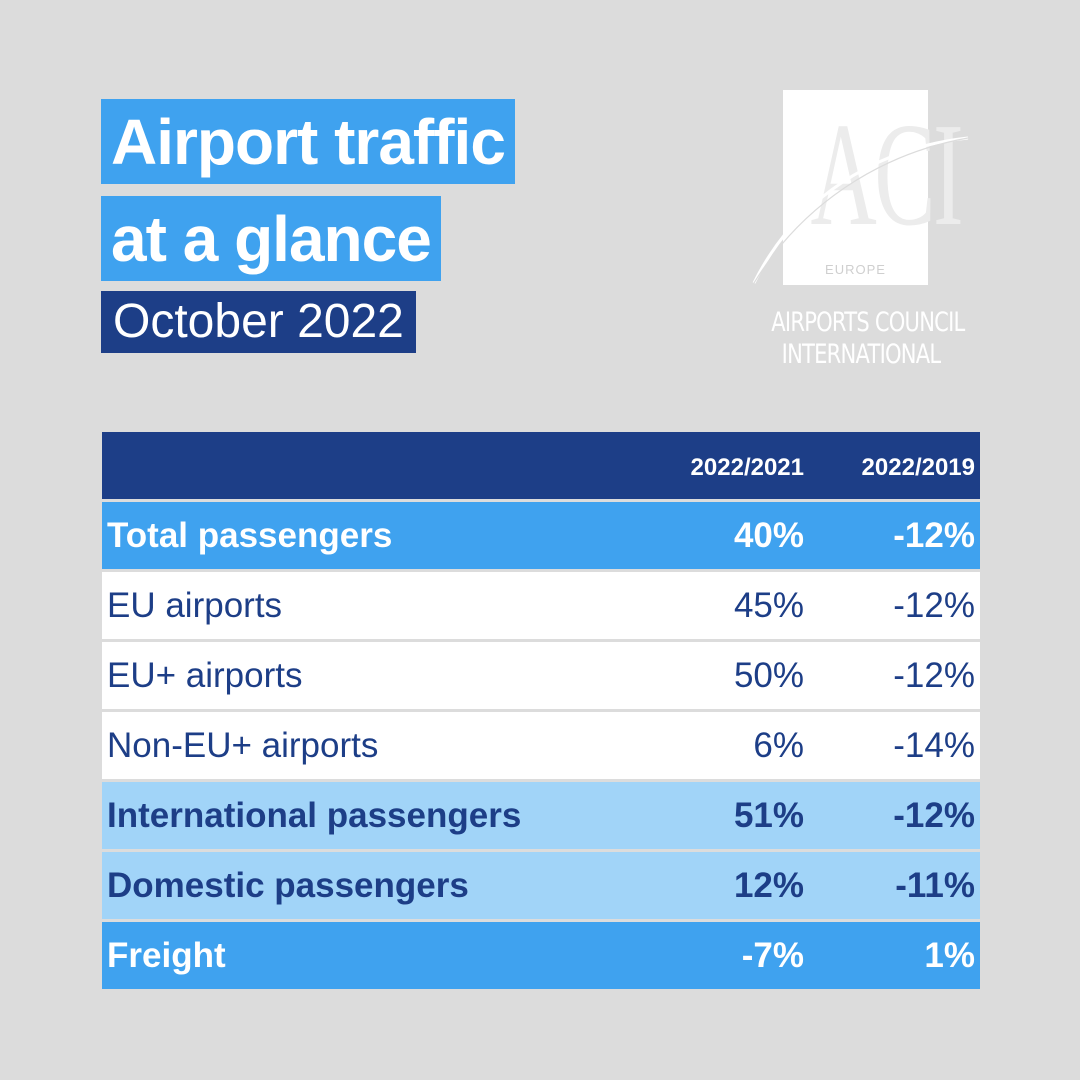 This screenshot has width=1080, height=1080. I want to click on table-header-row: 2022/2021 2022/2019, so click(541, 465).